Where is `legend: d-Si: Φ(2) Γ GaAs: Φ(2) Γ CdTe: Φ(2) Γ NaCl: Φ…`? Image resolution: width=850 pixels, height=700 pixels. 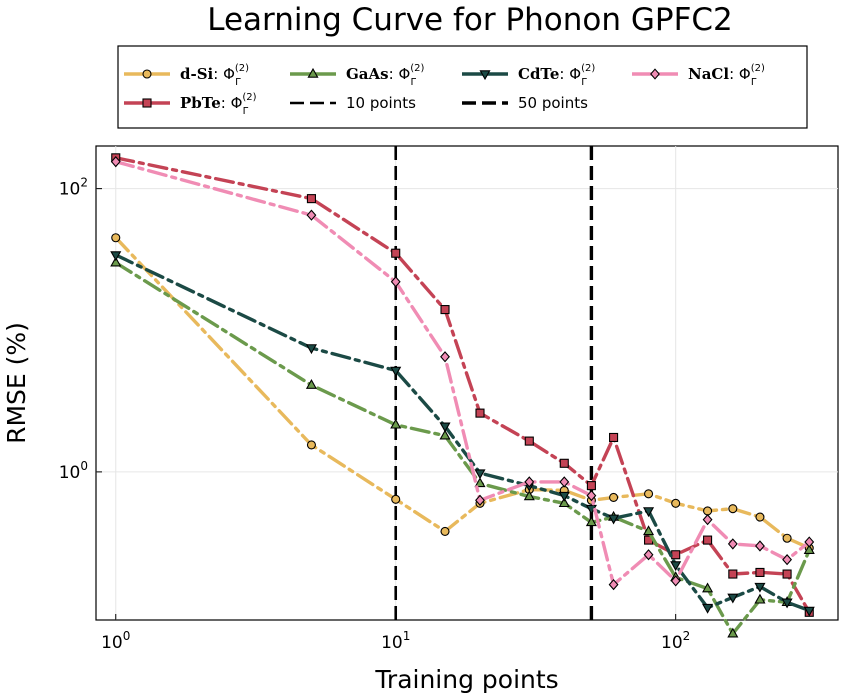 legend: d-Si: Φ(2) Γ GaAs: Φ(2) Γ CdTe: Φ(2) Γ NaCl: Φ… is located at coordinates (462, 87).